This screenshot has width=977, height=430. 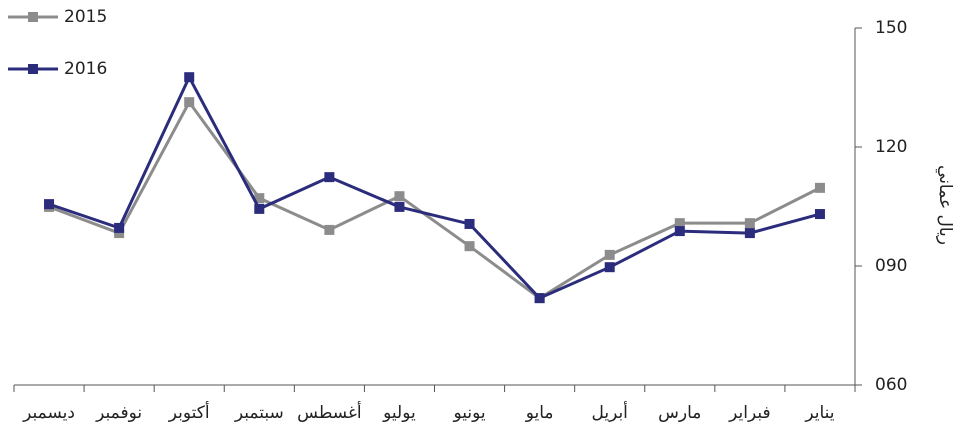 What do you see at coordinates (259, 413) in the screenshot?
I see `x-tick-label: سبتمبر` at bounding box center [259, 413].